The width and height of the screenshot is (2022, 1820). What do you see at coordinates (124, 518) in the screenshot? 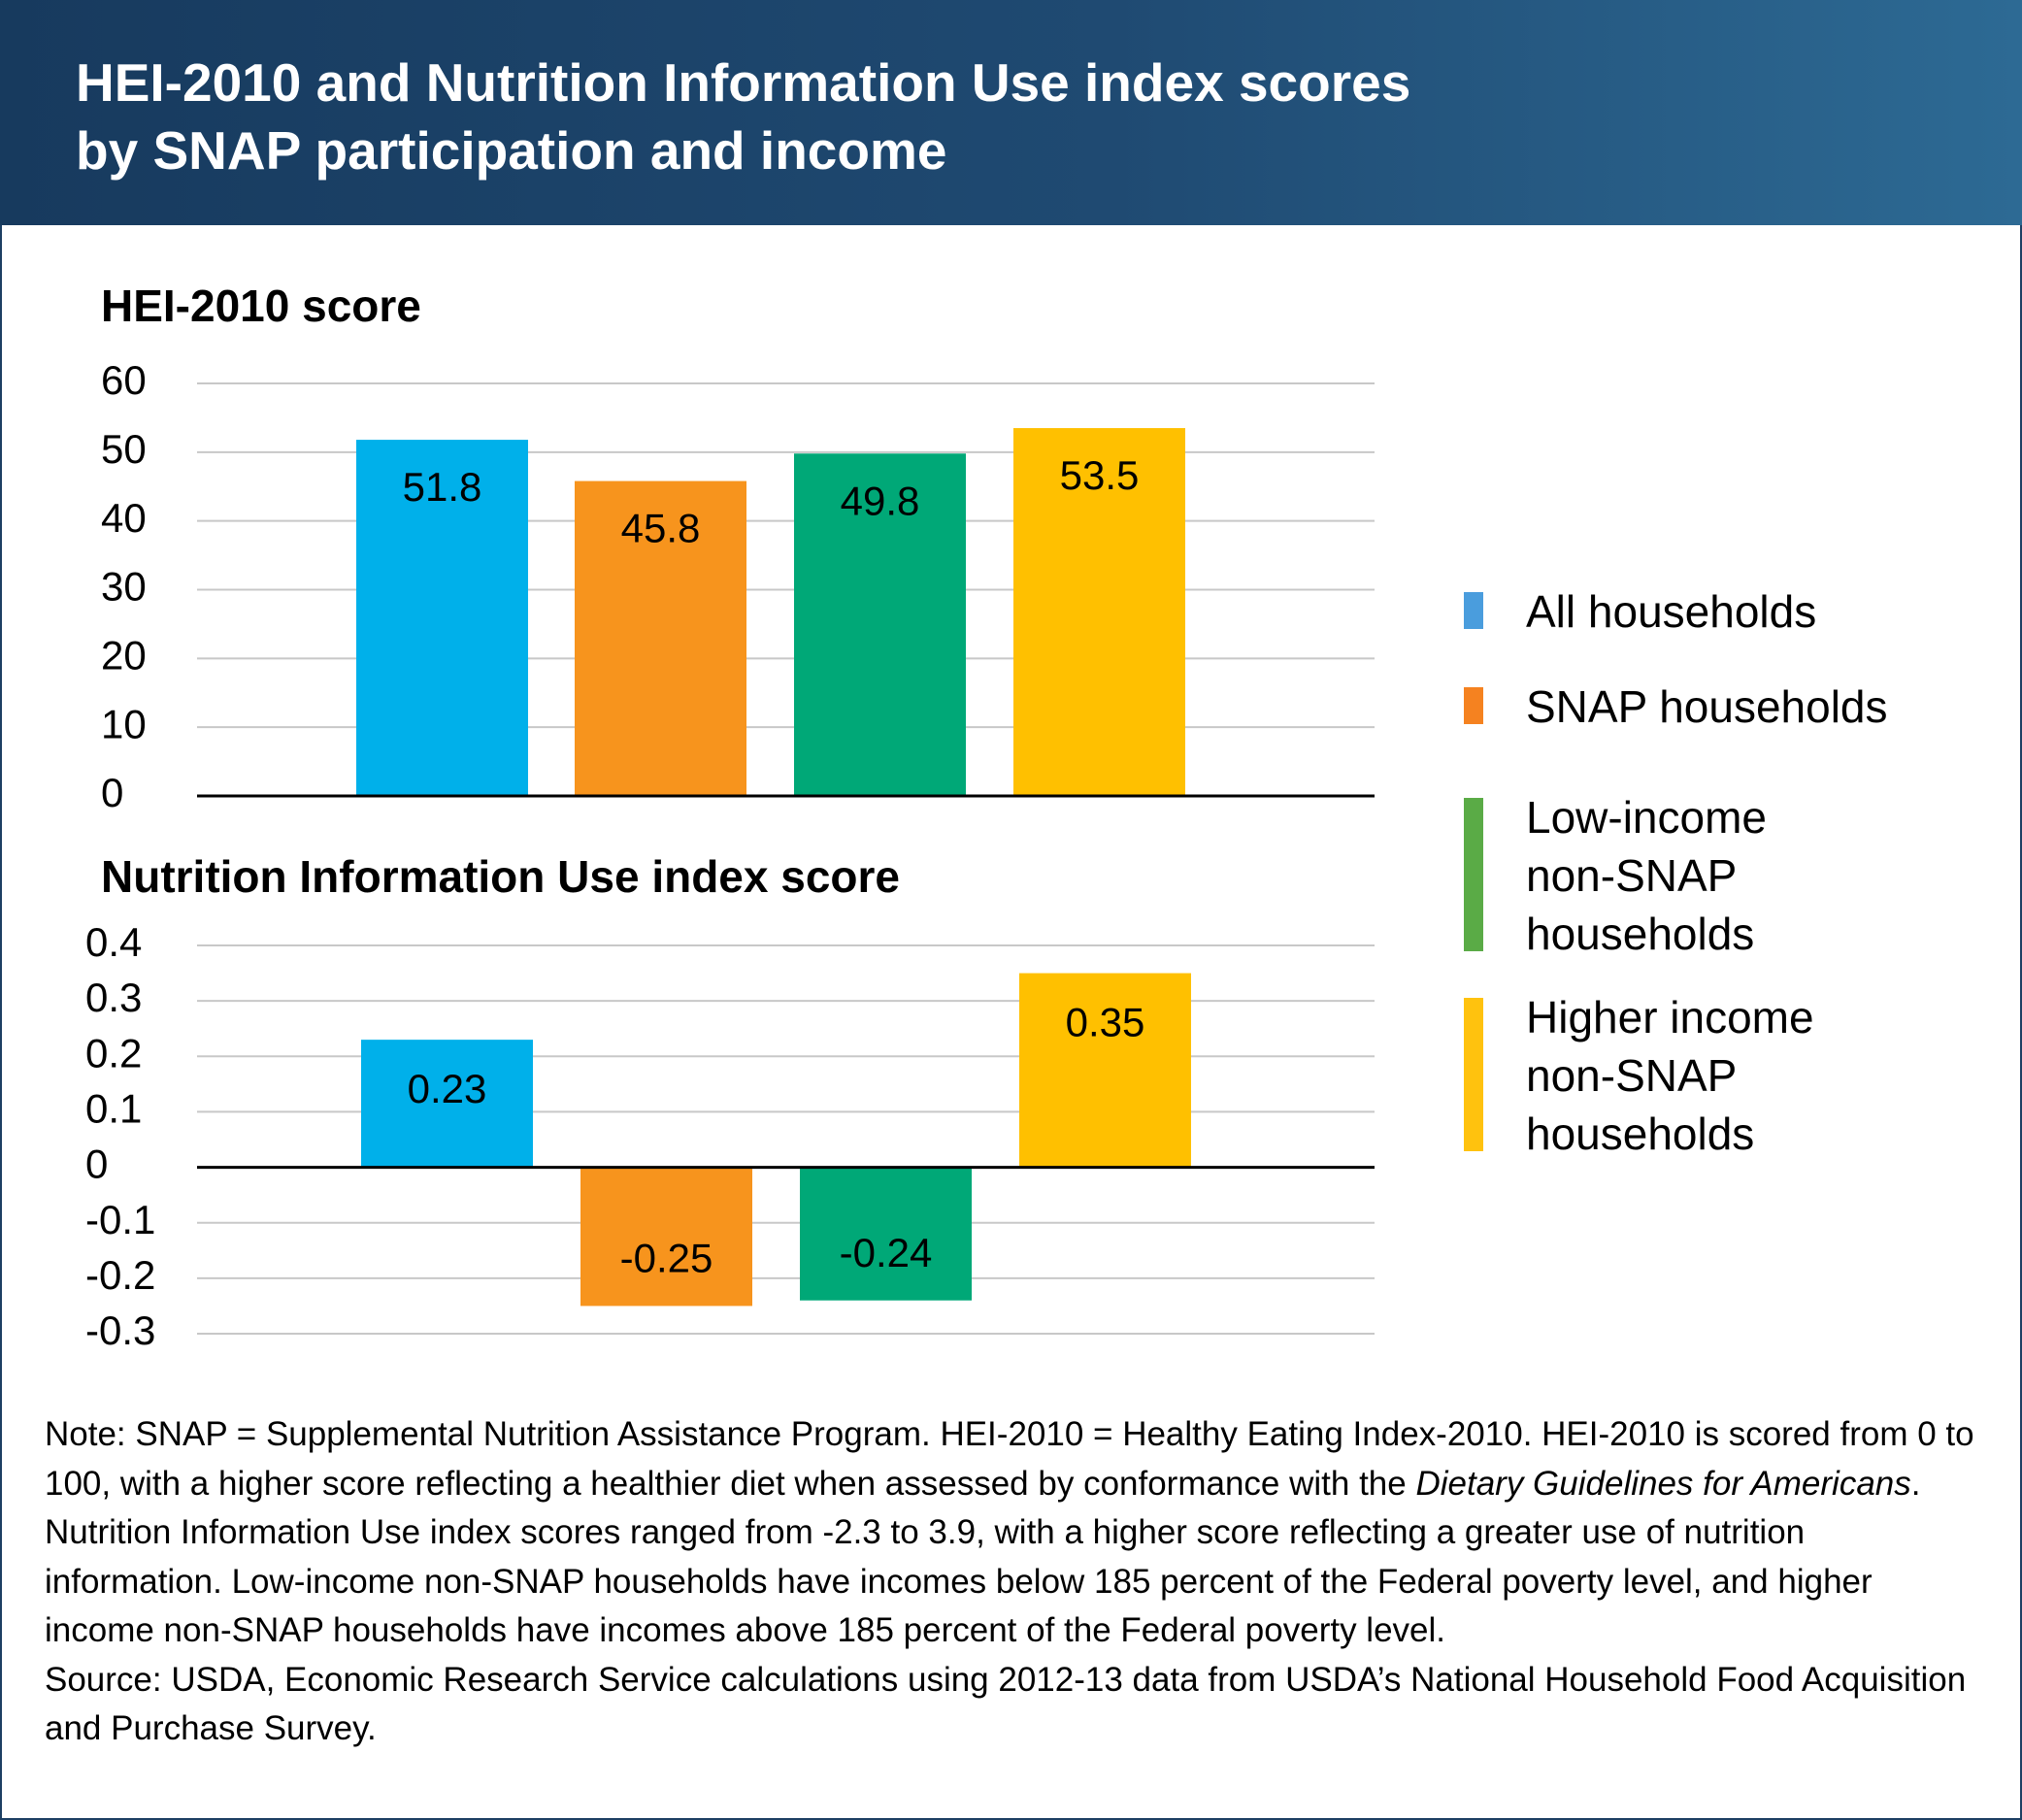
I see `hei-y-tick-label: 40` at bounding box center [124, 518].